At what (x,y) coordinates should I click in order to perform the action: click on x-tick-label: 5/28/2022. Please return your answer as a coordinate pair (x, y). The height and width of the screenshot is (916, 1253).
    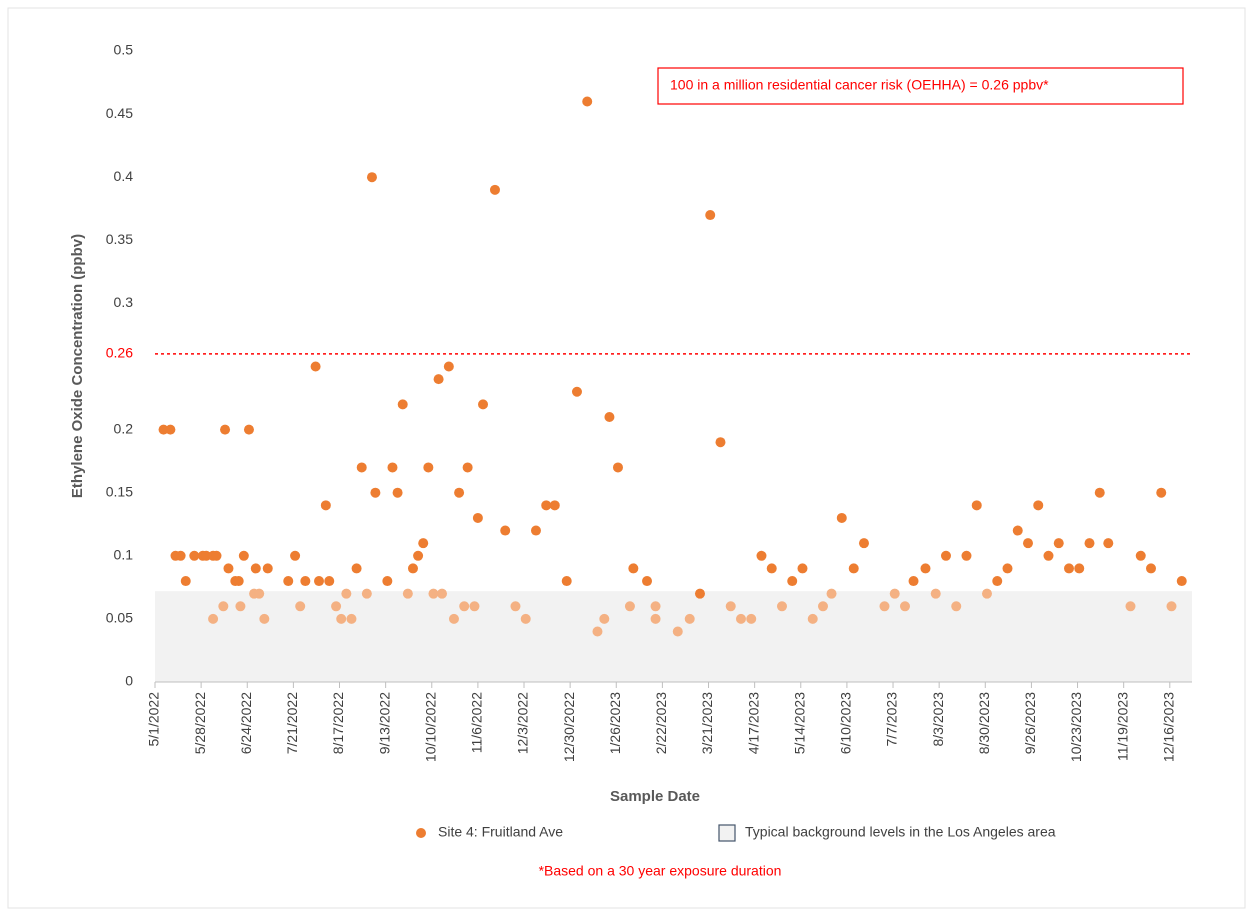
    Looking at the image, I should click on (200, 723).